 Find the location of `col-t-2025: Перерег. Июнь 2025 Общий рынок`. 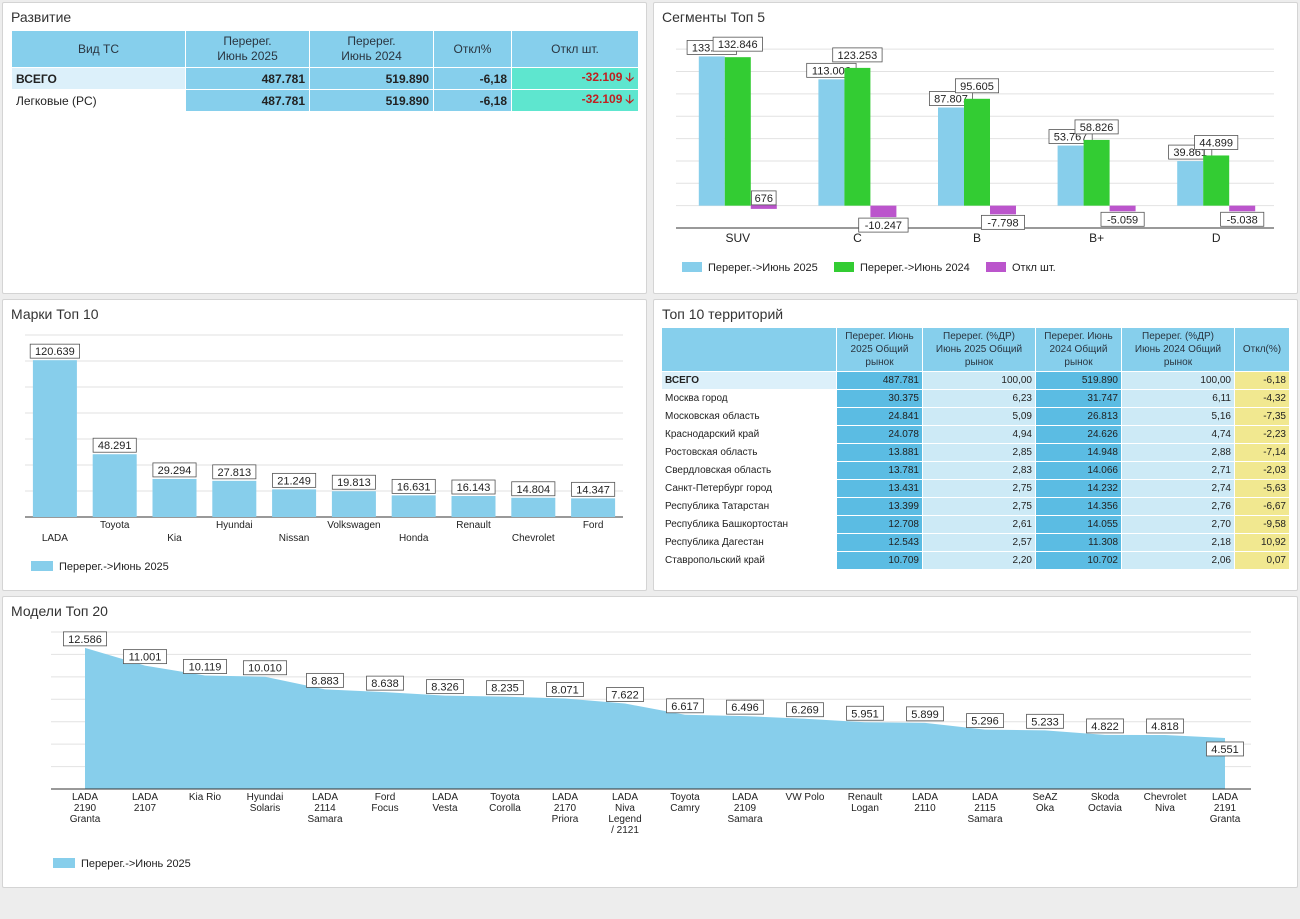

col-t-2025: Перерег. Июнь 2025 Общий рынок is located at coordinates (879, 349).